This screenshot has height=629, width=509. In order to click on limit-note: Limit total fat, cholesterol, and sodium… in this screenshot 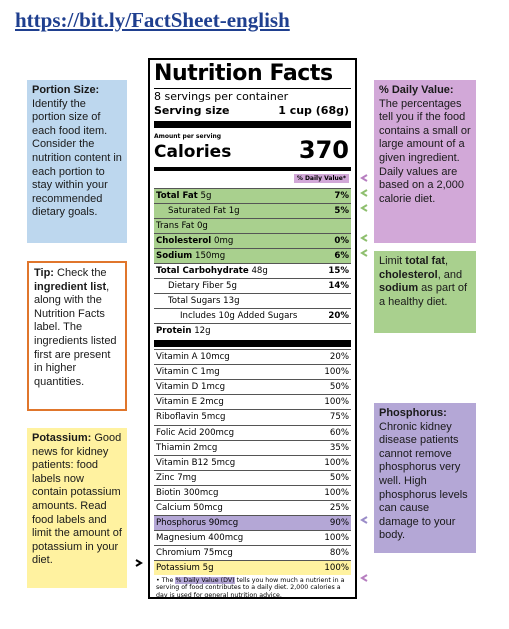, I will do `click(425, 292)`.